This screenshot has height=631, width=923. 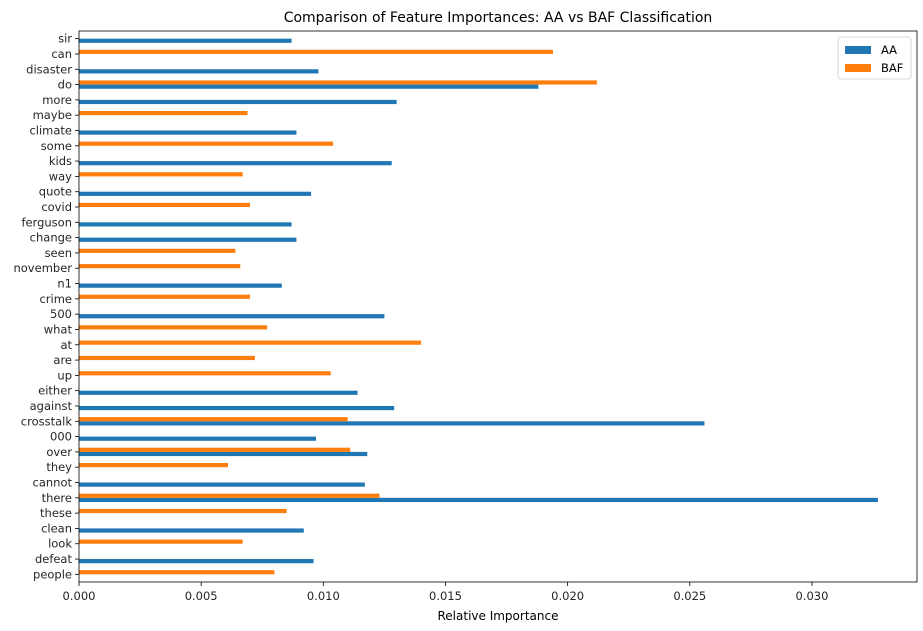 I want to click on x-tick-label: 0.025, so click(x=689, y=596).